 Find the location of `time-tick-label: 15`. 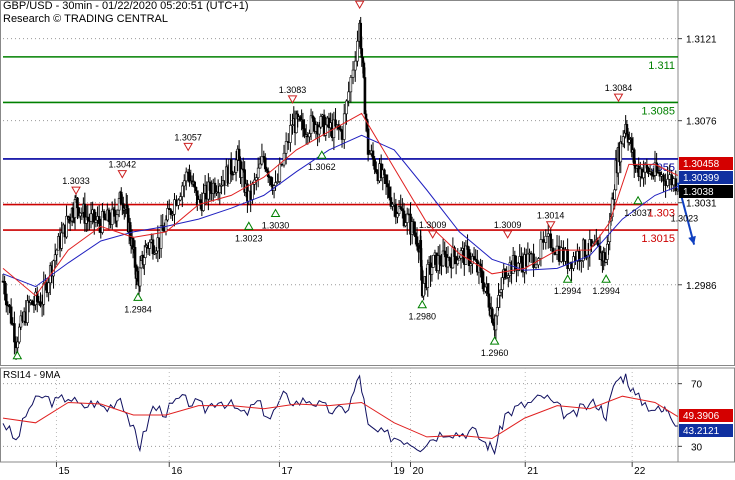

time-tick-label: 15 is located at coordinates (64, 471).